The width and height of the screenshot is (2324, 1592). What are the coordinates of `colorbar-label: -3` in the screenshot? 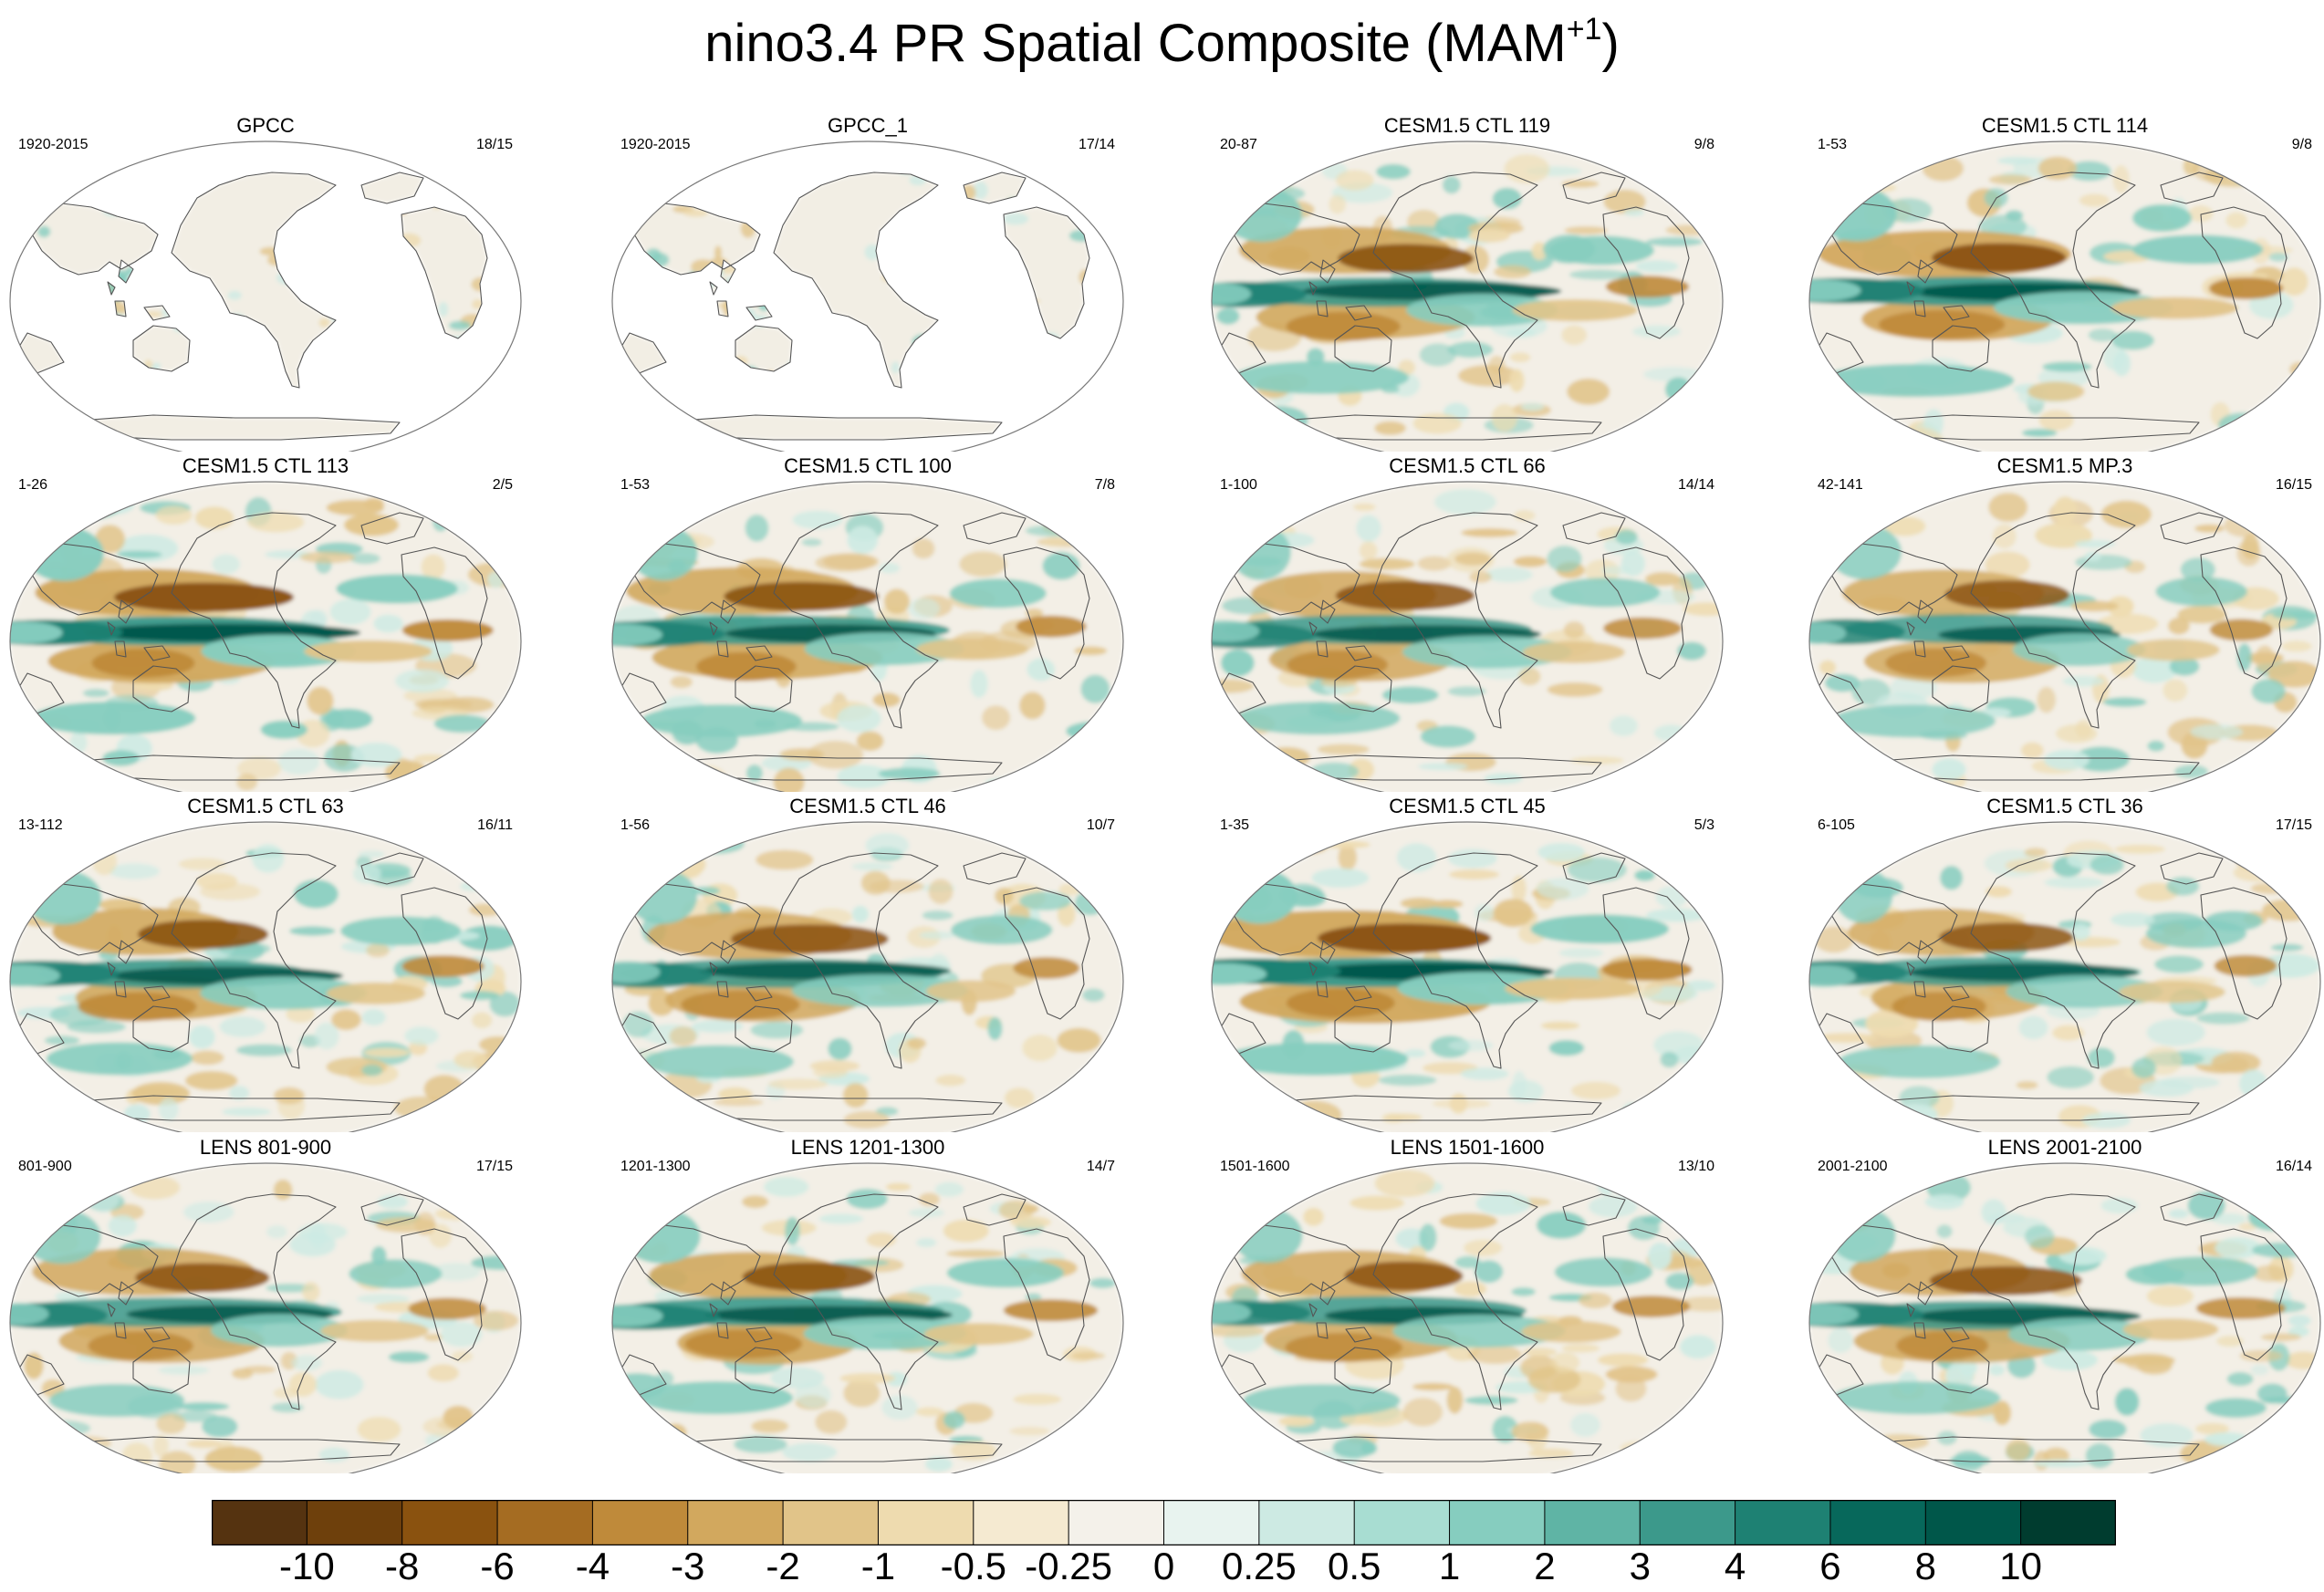 It's located at (688, 1566).